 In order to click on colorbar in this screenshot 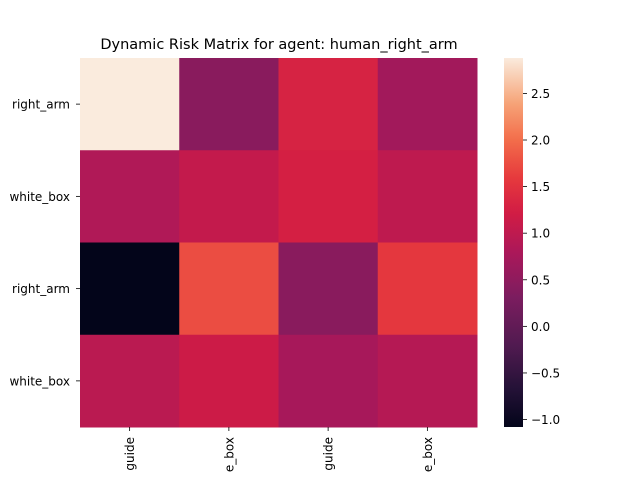, I will do `click(513, 242)`.